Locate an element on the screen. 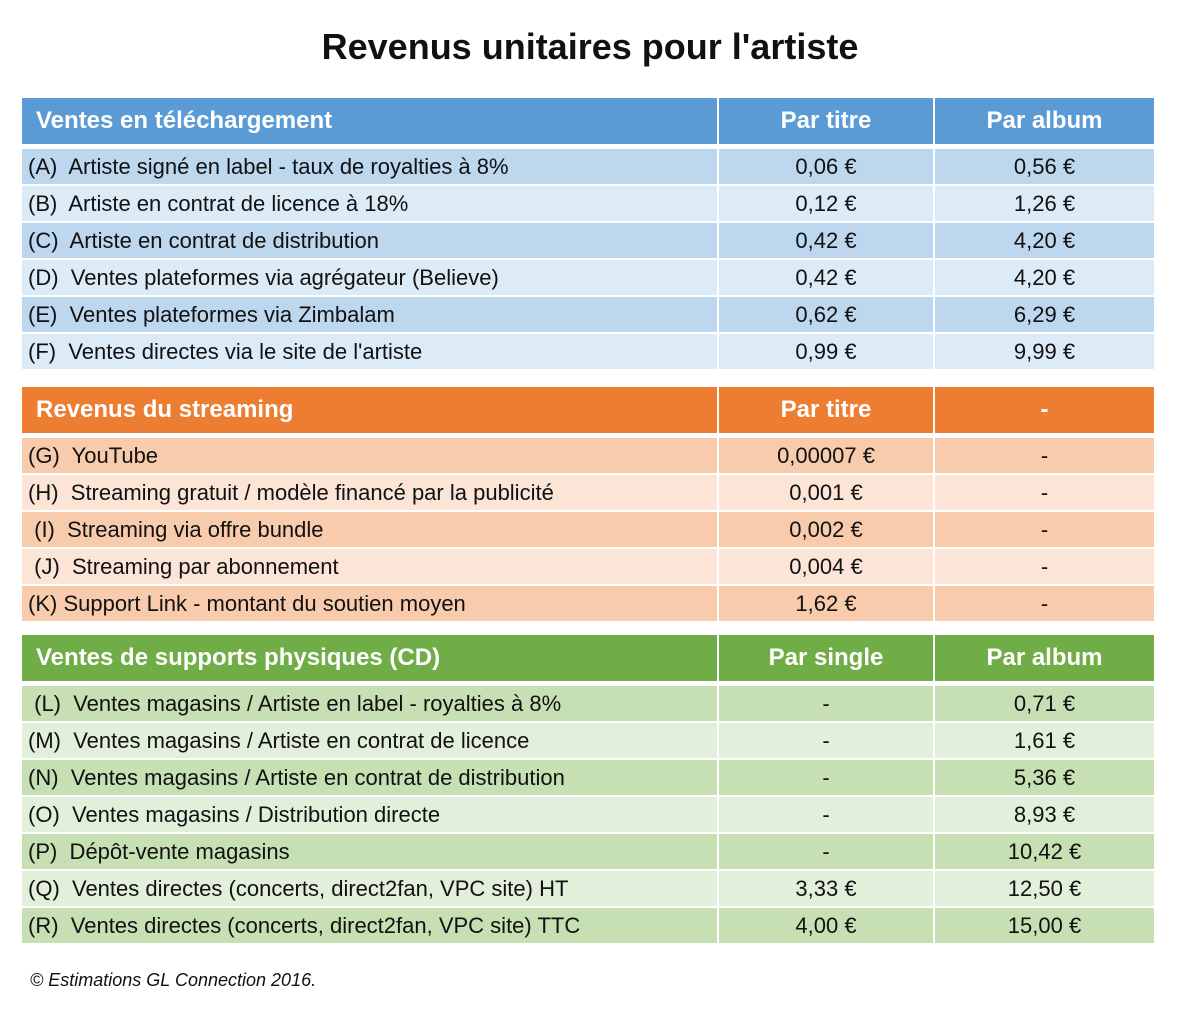  value-col1: 0,99 € is located at coordinates (826, 351).